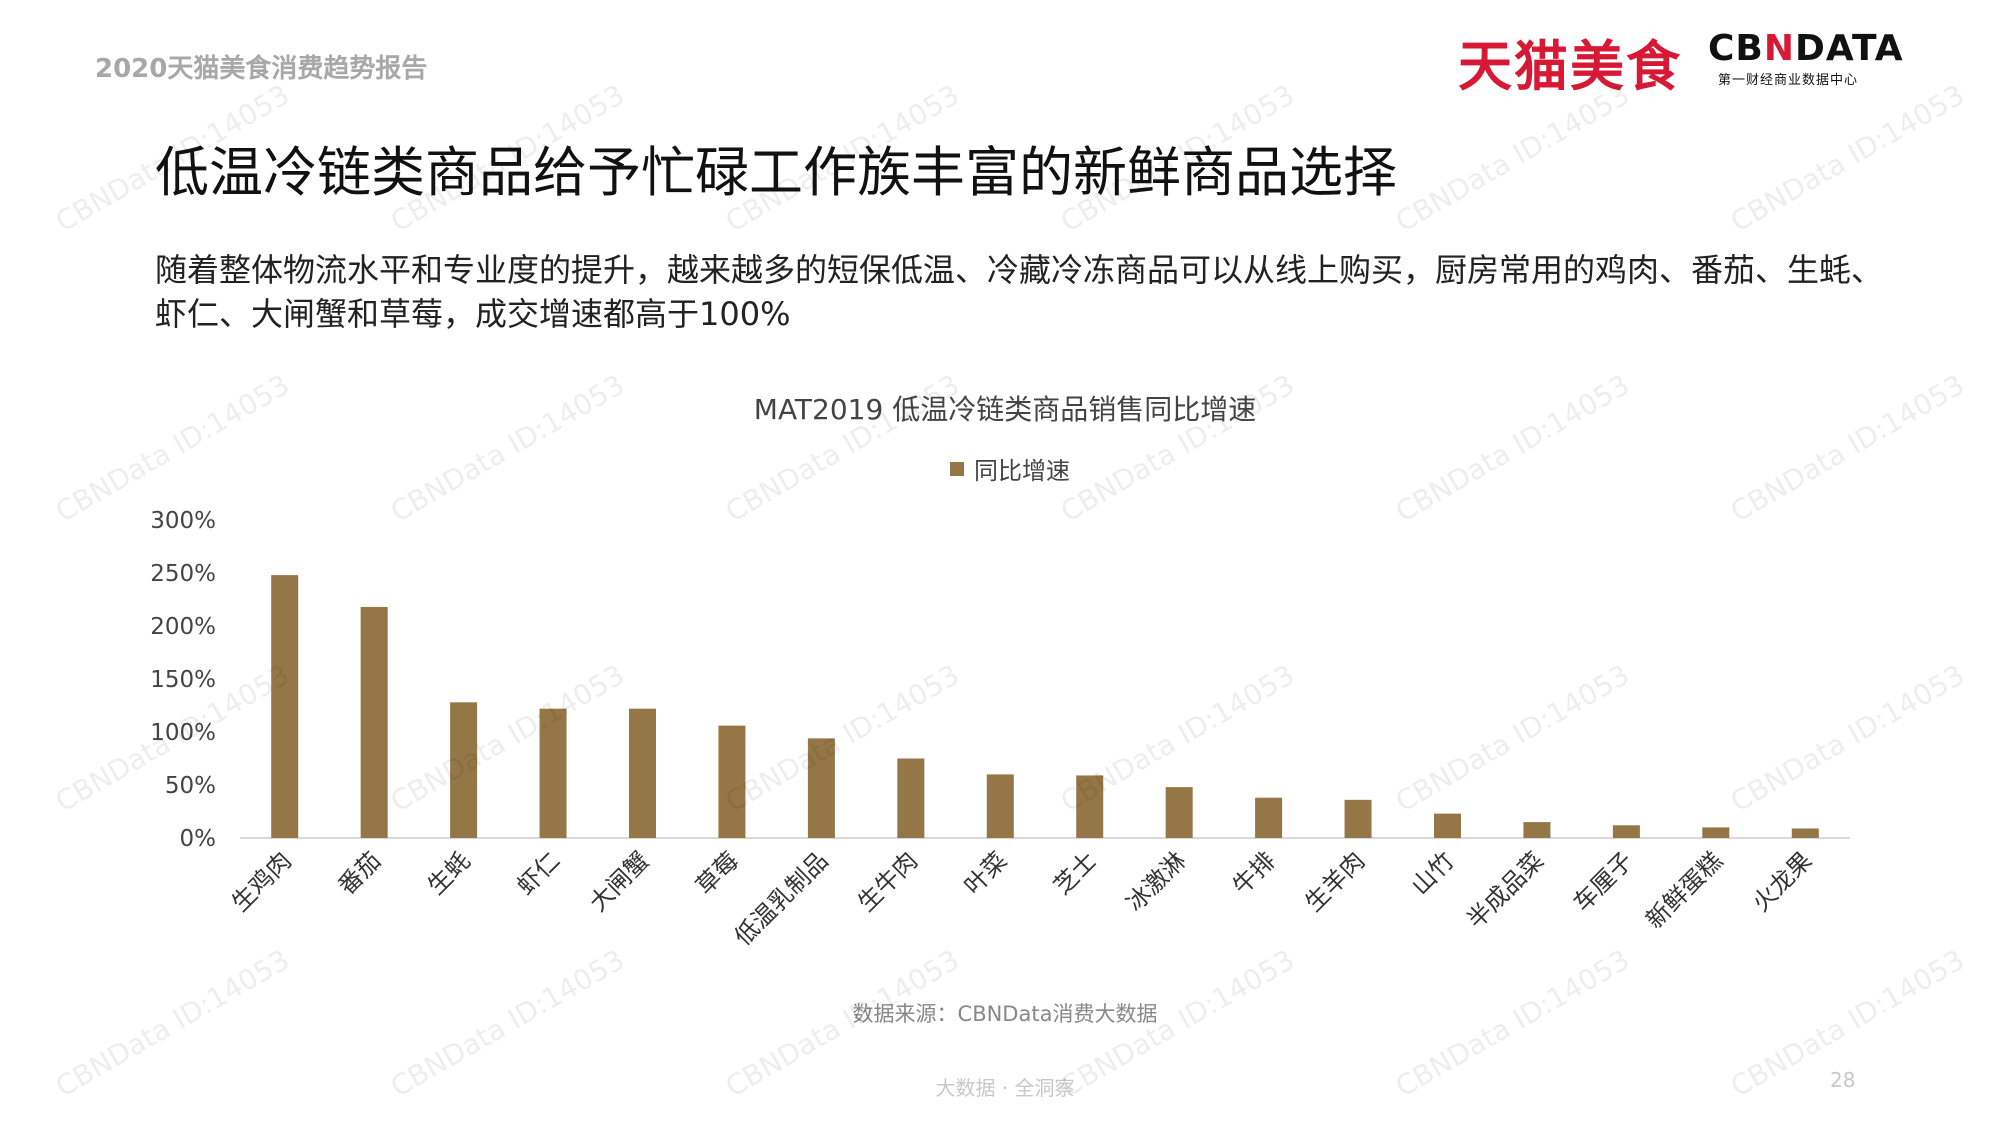  Describe the element at coordinates (1022, 471) in the screenshot. I see `legend-label: 同比增速` at that location.